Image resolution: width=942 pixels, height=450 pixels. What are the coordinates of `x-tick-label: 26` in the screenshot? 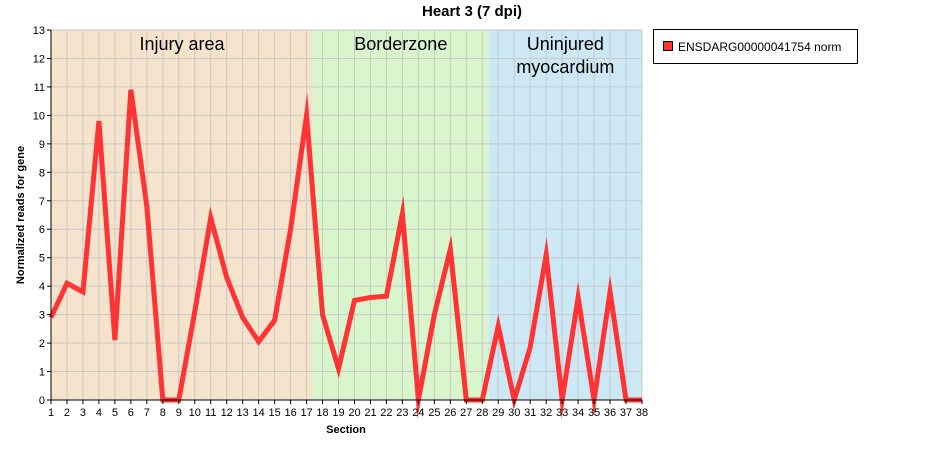 It's located at (450, 413).